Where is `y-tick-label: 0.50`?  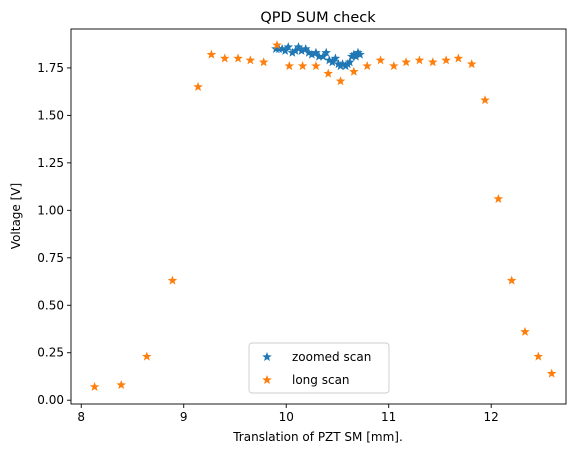 y-tick-label: 0.50 is located at coordinates (50, 305).